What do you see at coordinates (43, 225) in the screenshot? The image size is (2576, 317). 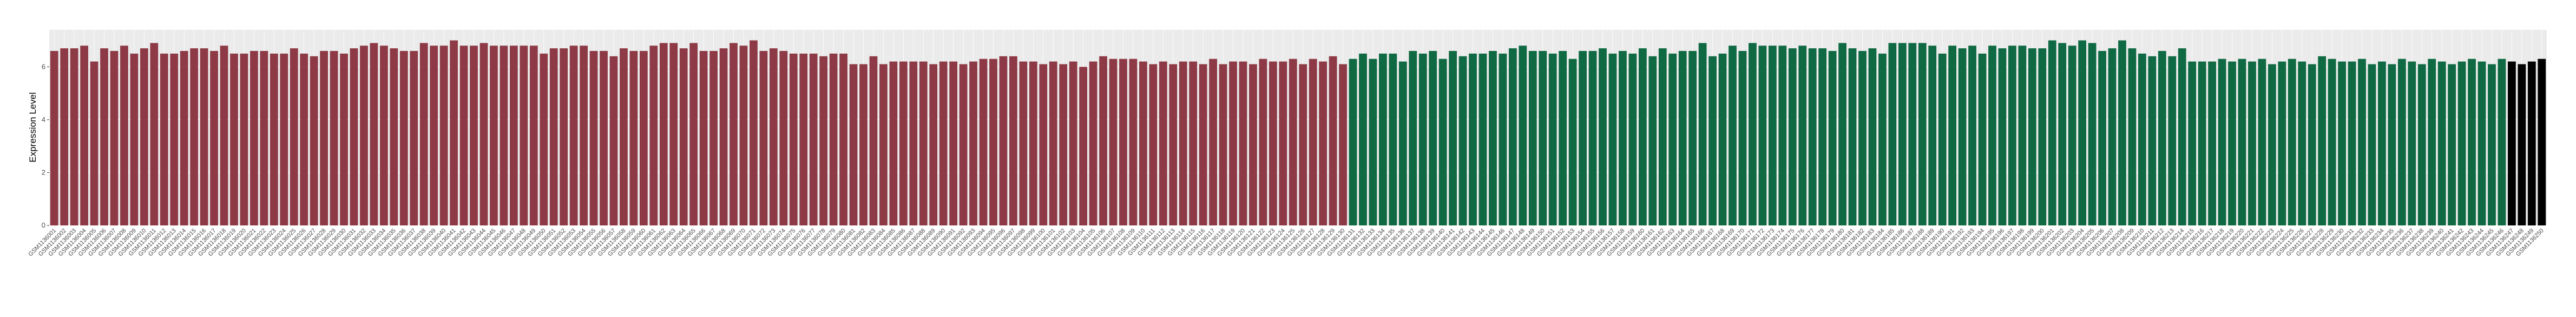 I see `y-tick-label: 0` at bounding box center [43, 225].